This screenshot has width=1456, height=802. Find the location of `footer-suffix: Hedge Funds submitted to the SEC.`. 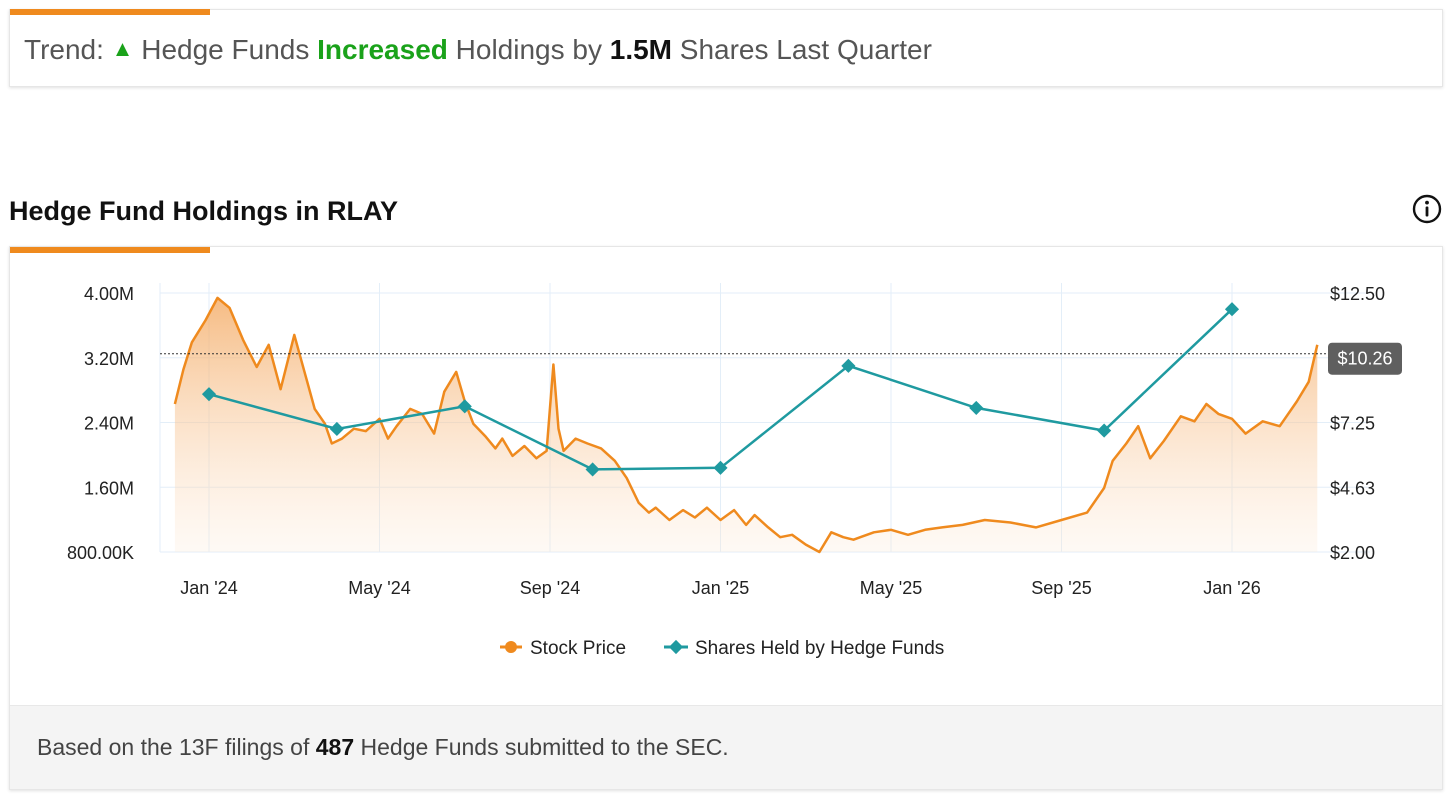

footer-suffix: Hedge Funds submitted to the SEC. is located at coordinates (544, 747).